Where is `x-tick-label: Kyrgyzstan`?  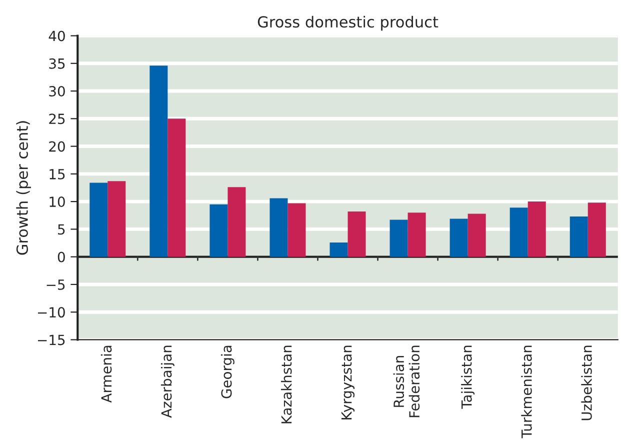 x-tick-label: Kyrgyzstan is located at coordinates (347, 383).